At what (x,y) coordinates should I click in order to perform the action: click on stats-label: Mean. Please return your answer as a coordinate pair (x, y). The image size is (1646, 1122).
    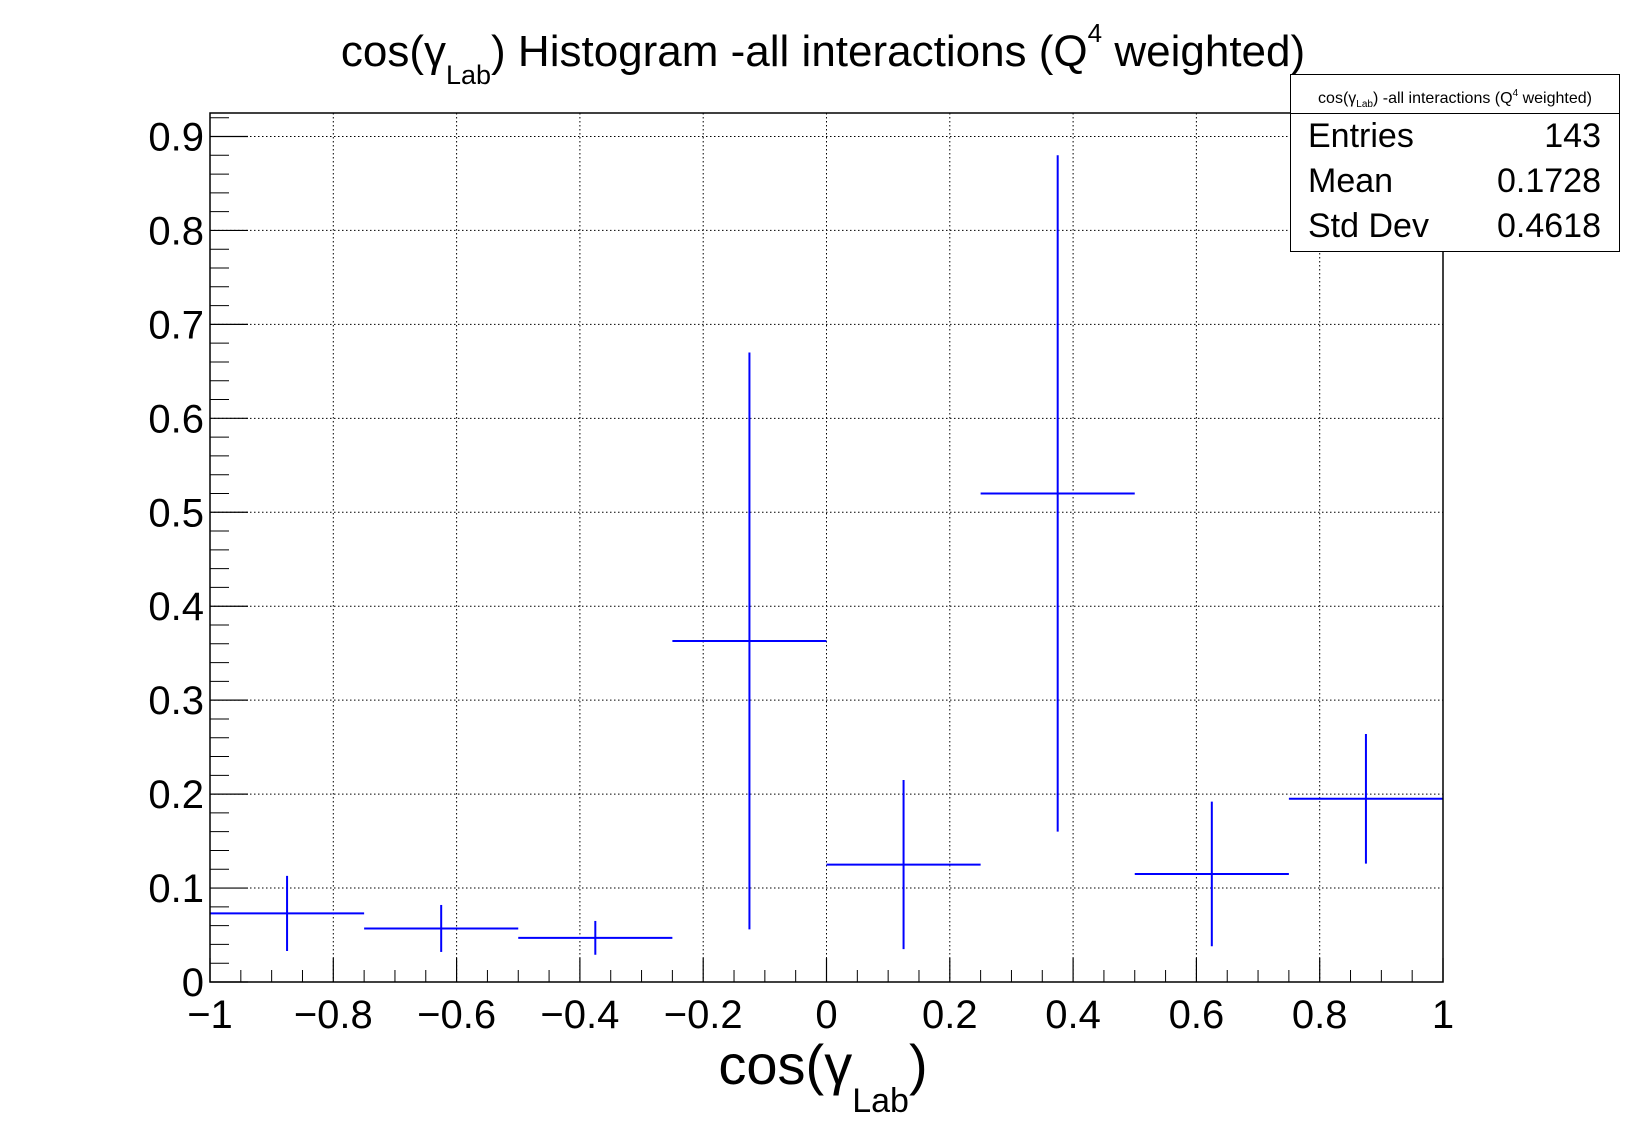
    Looking at the image, I should click on (1351, 181).